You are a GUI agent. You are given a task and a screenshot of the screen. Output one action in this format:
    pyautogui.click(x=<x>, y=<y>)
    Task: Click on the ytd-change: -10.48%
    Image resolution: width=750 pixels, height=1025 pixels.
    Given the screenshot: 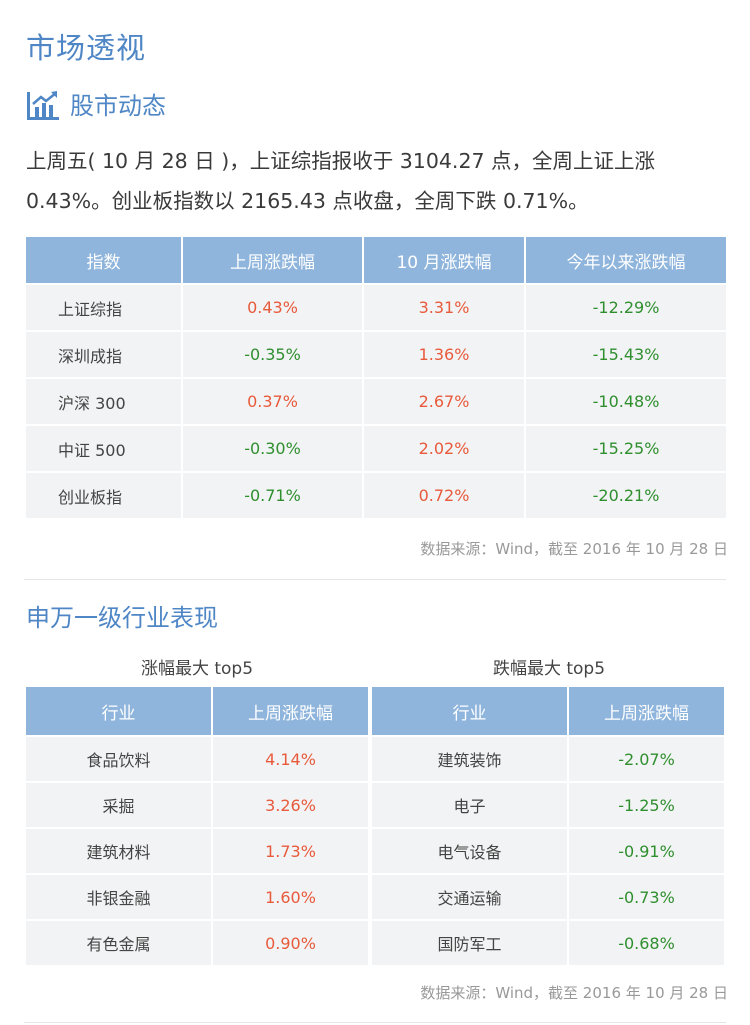 What is the action you would take?
    pyautogui.click(x=626, y=401)
    